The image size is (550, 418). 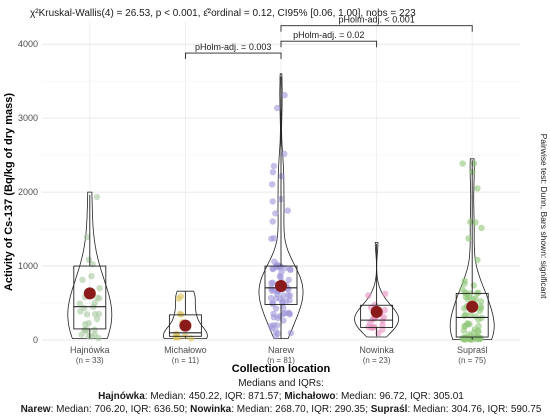 What do you see at coordinates (186, 360) in the screenshot?
I see `x-tick-count: (n = 11)` at bounding box center [186, 360].